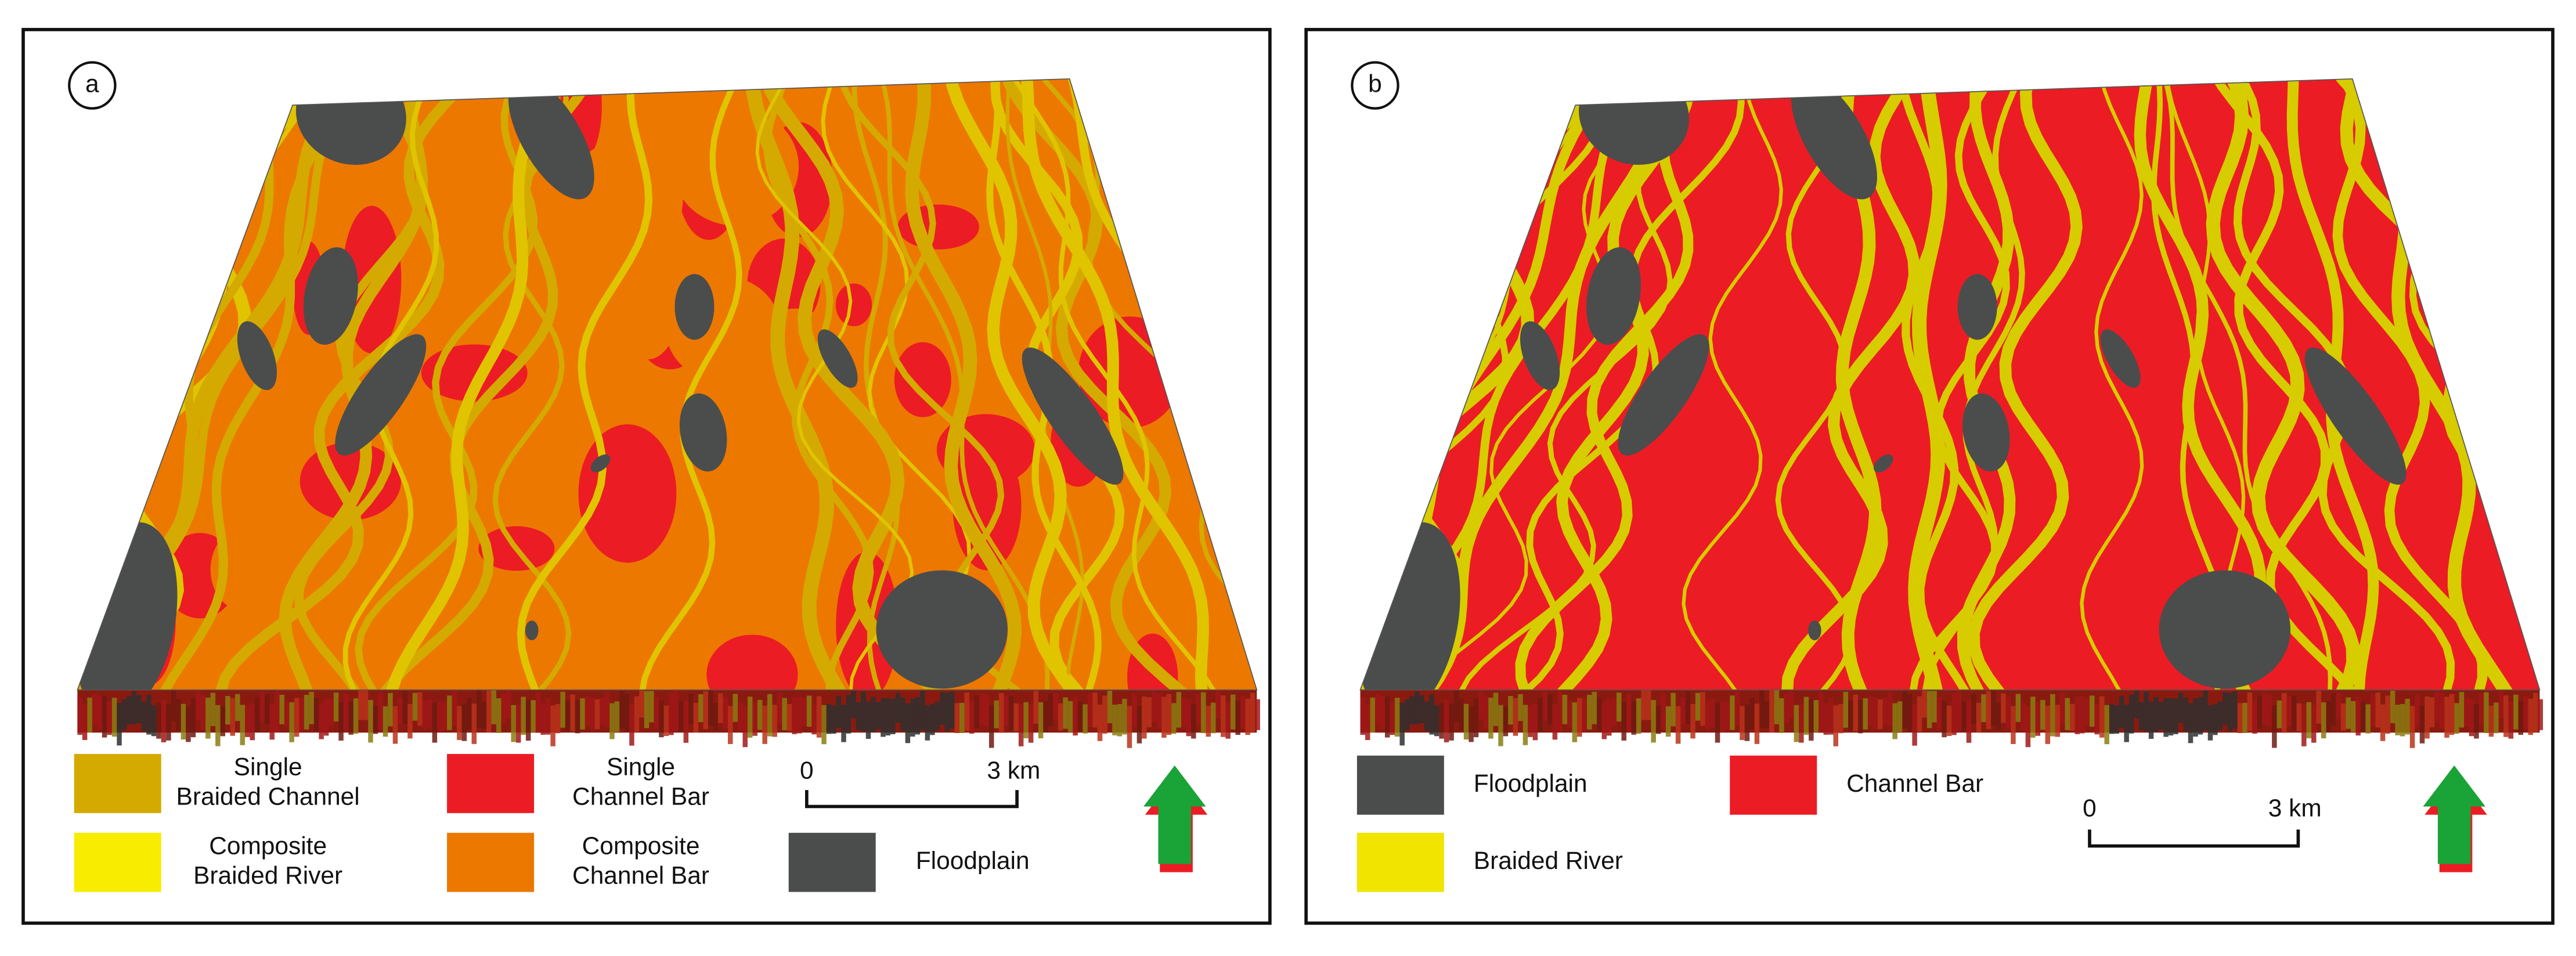 This screenshot has height=956, width=2576. What do you see at coordinates (1549, 860) in the screenshot?
I see `legend-label: Braided River` at bounding box center [1549, 860].